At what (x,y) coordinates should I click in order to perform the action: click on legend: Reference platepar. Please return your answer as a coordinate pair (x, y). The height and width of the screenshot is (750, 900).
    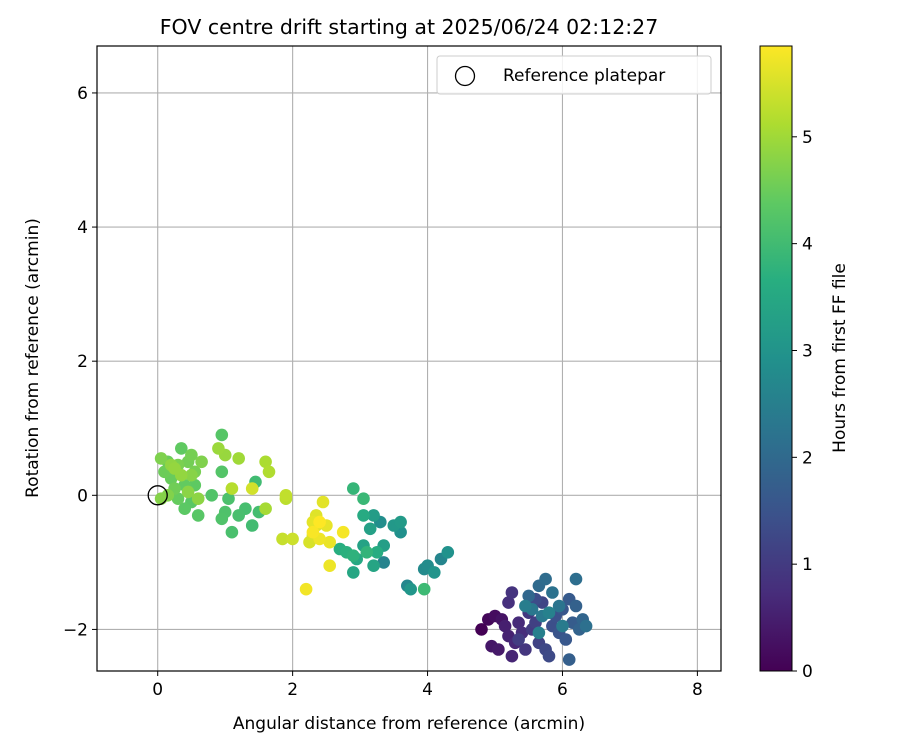
    Looking at the image, I should click on (574, 75).